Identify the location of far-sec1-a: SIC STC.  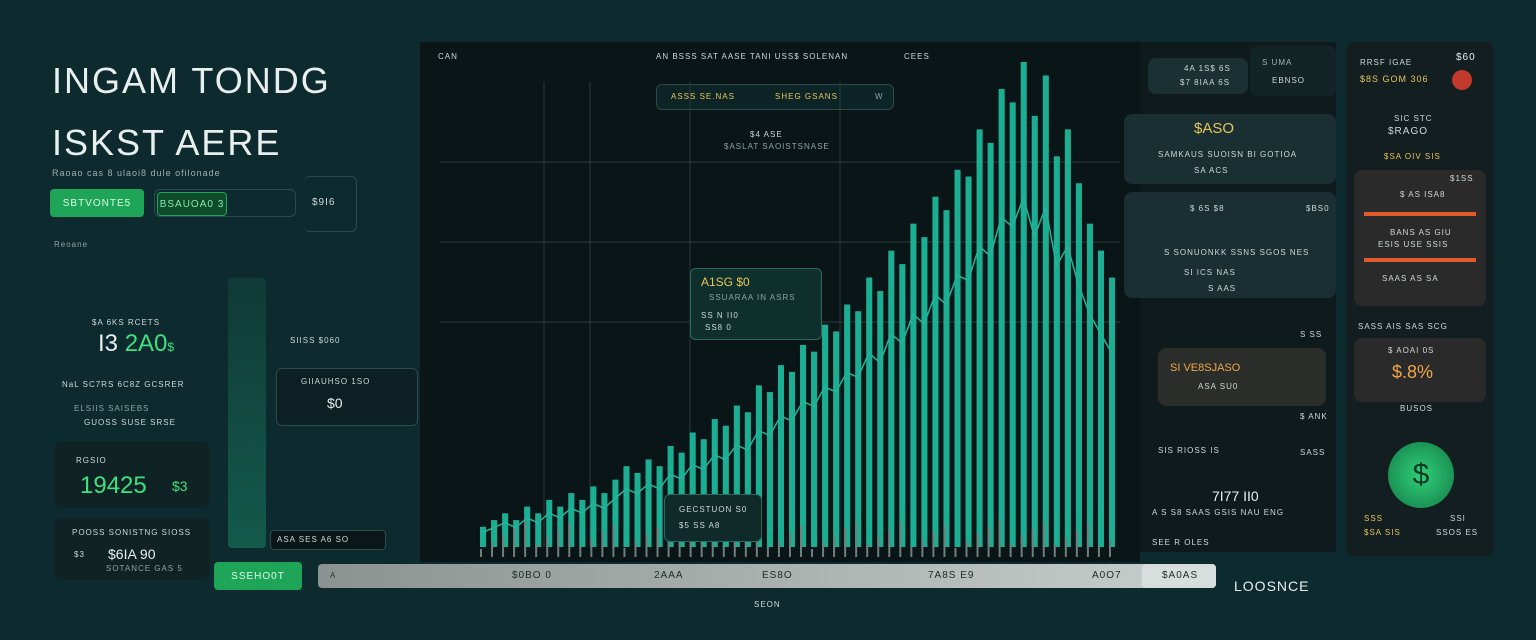
(1413, 118).